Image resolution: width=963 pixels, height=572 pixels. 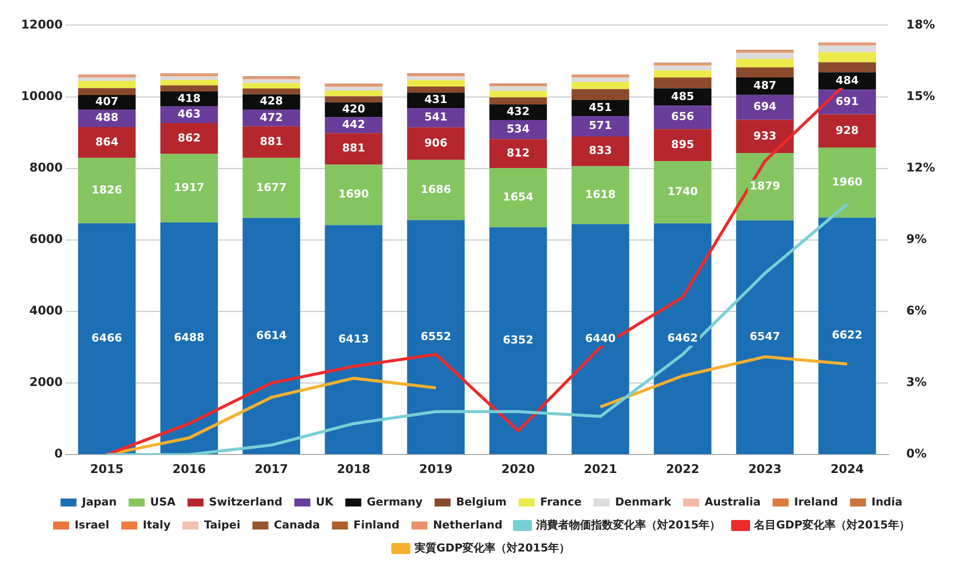 I want to click on legend-label: France, so click(x=561, y=501).